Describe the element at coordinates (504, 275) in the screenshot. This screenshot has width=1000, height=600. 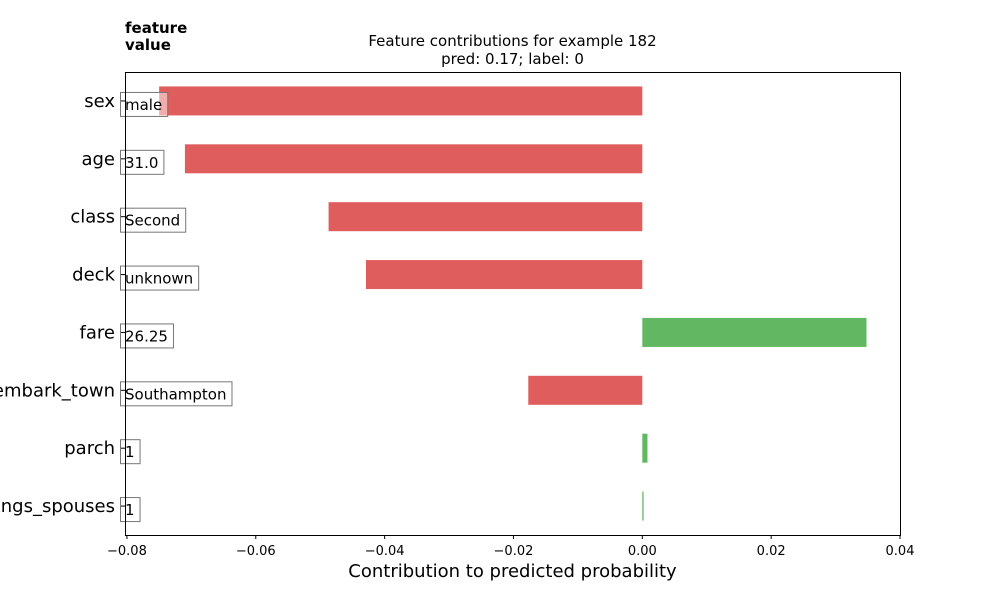
I see `bar-deck` at that location.